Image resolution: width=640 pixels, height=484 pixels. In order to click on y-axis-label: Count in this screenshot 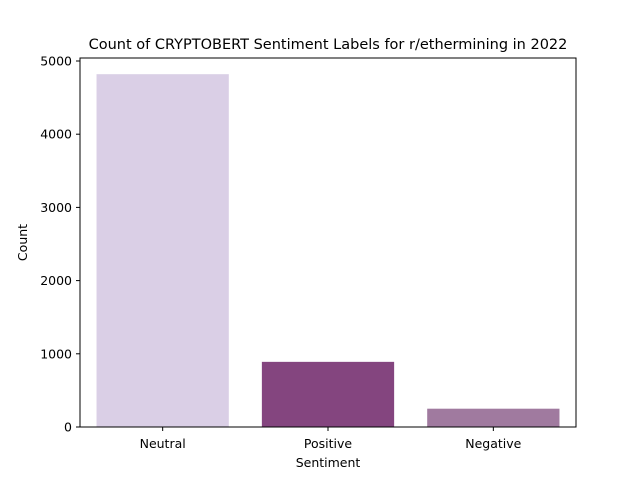, I will do `click(22, 242)`.